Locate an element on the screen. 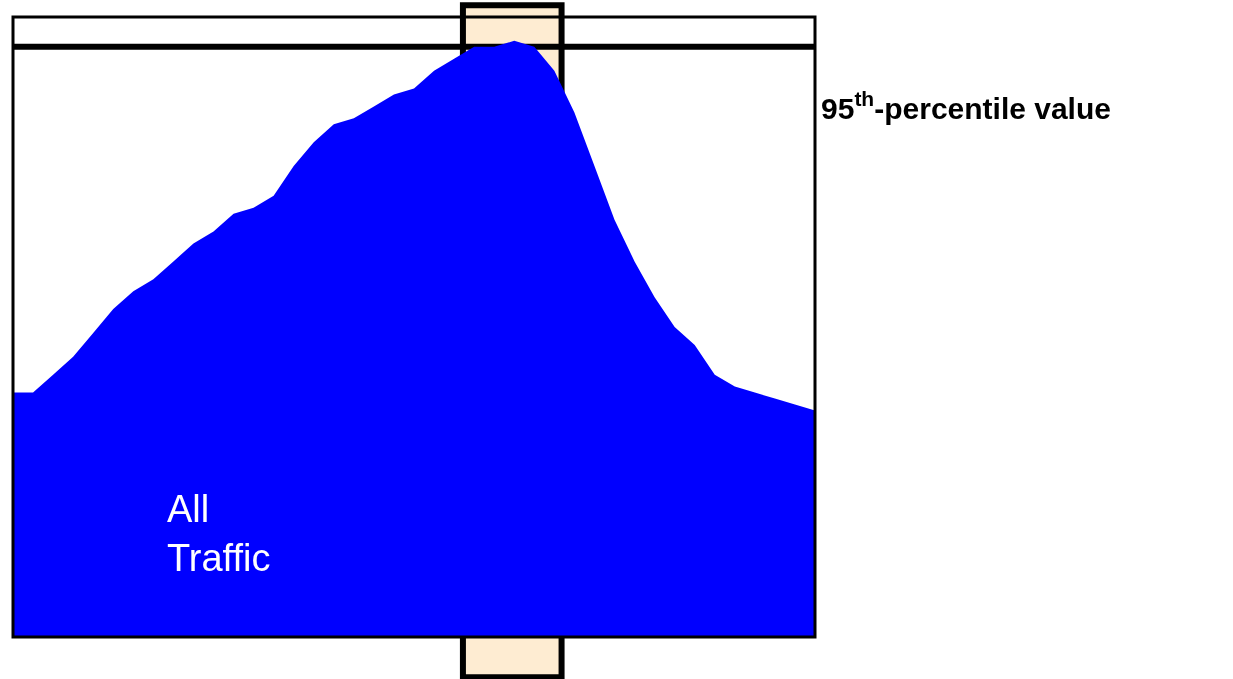 This screenshot has height=679, width=1233. annotation: All Traffic is located at coordinates (219, 534).